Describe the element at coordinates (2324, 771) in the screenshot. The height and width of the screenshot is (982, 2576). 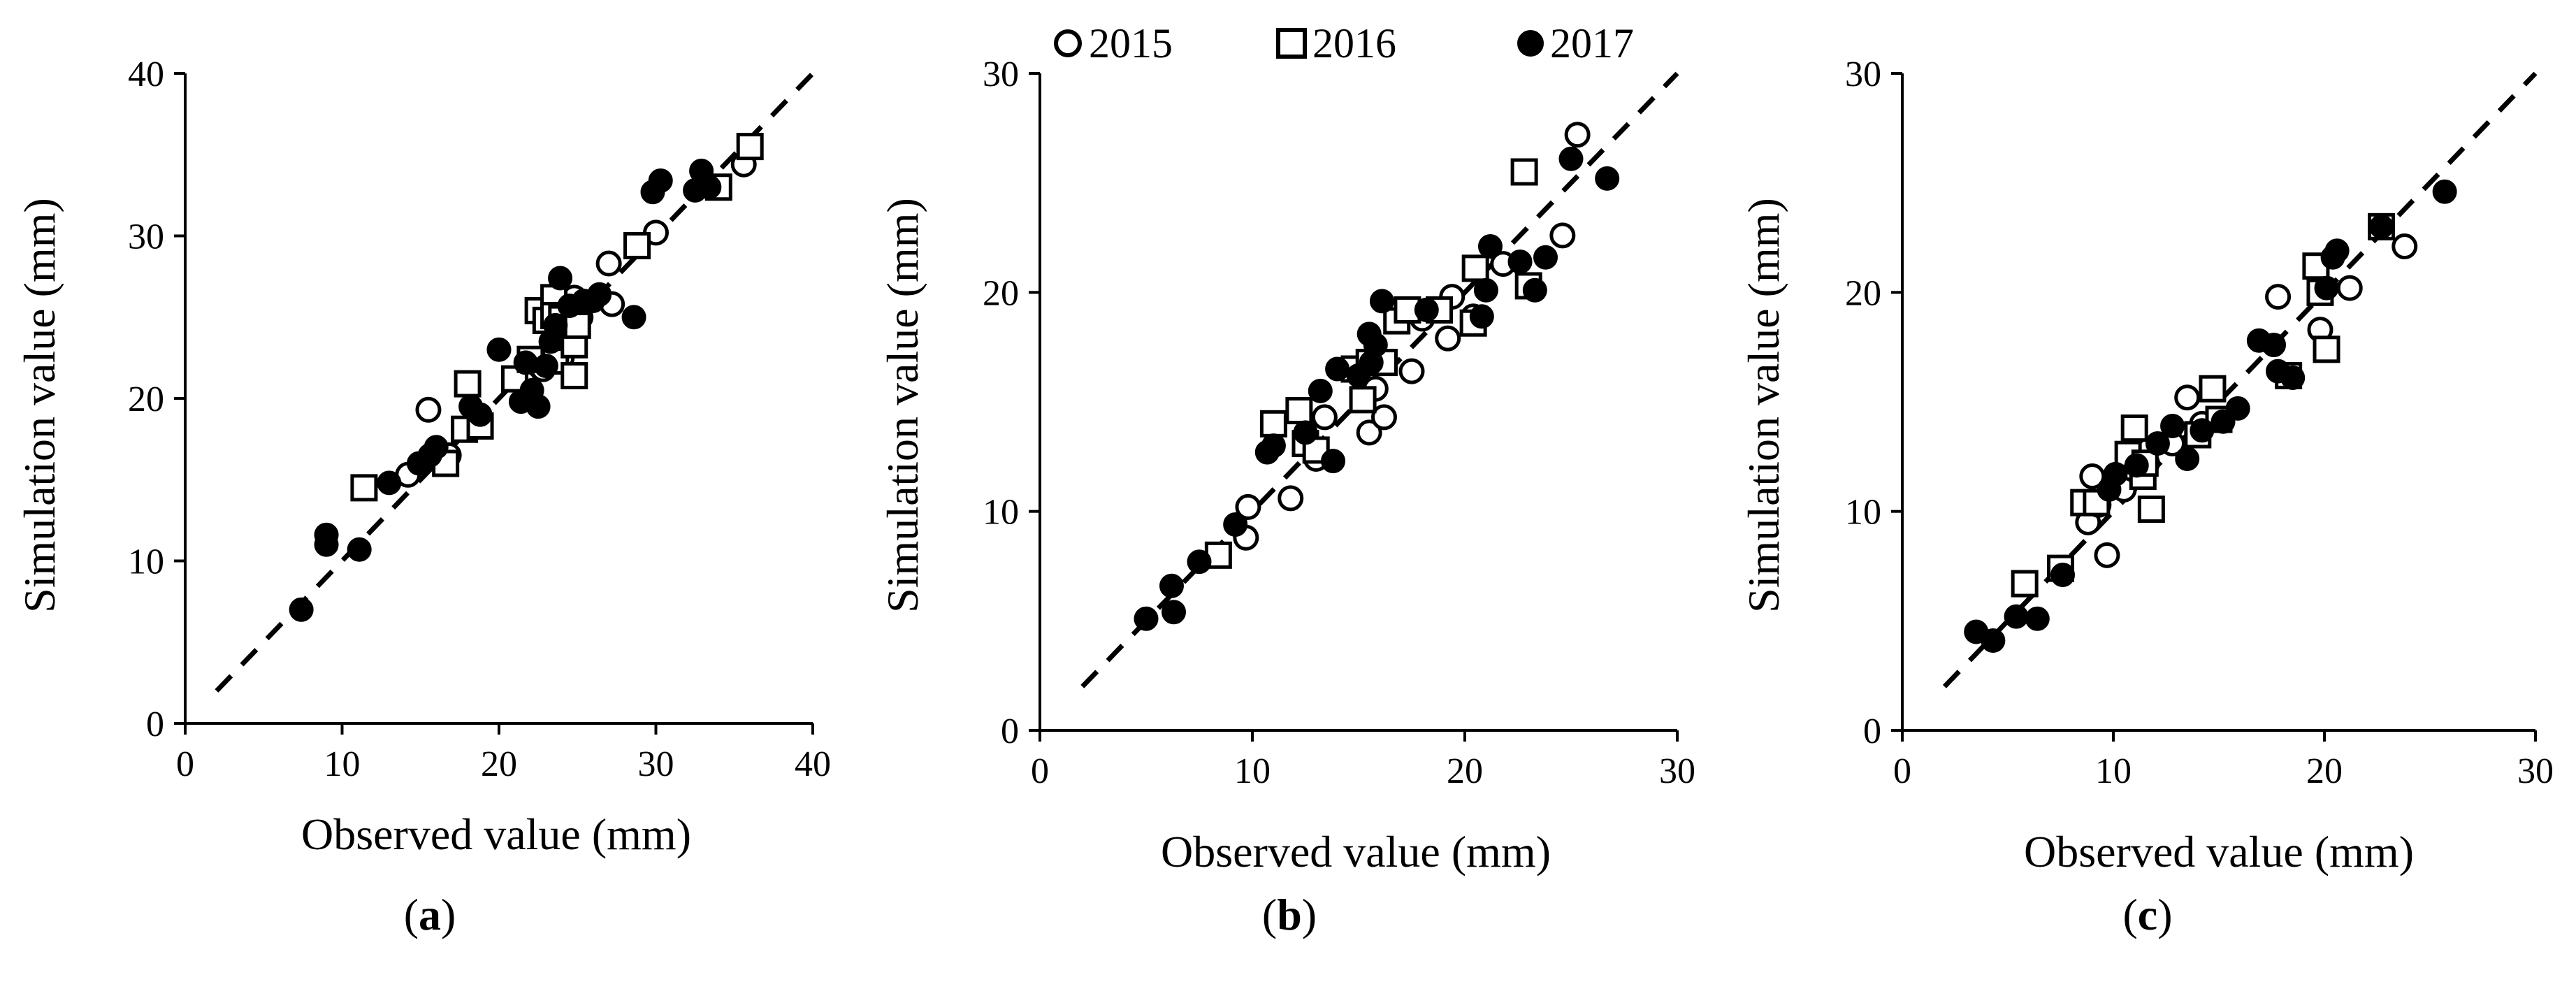
I see `x-tick-label-c-2: 20` at that location.